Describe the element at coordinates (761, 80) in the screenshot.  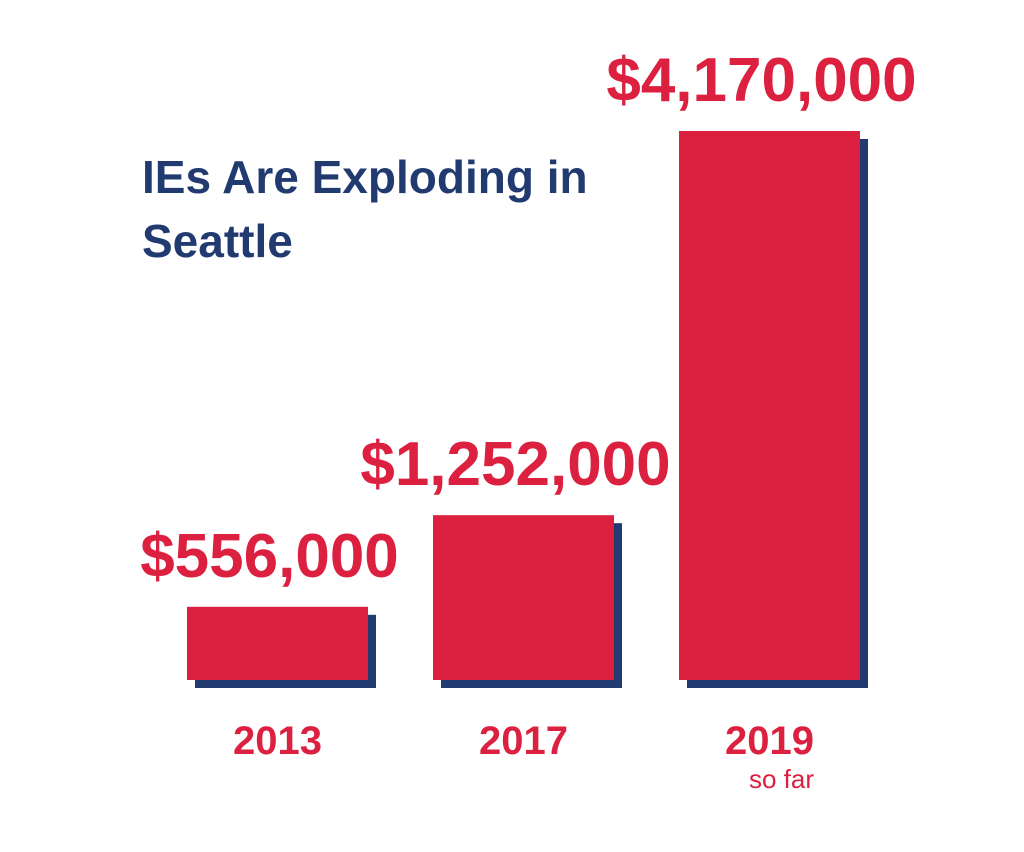
I see `value-label: $4,170,000` at that location.